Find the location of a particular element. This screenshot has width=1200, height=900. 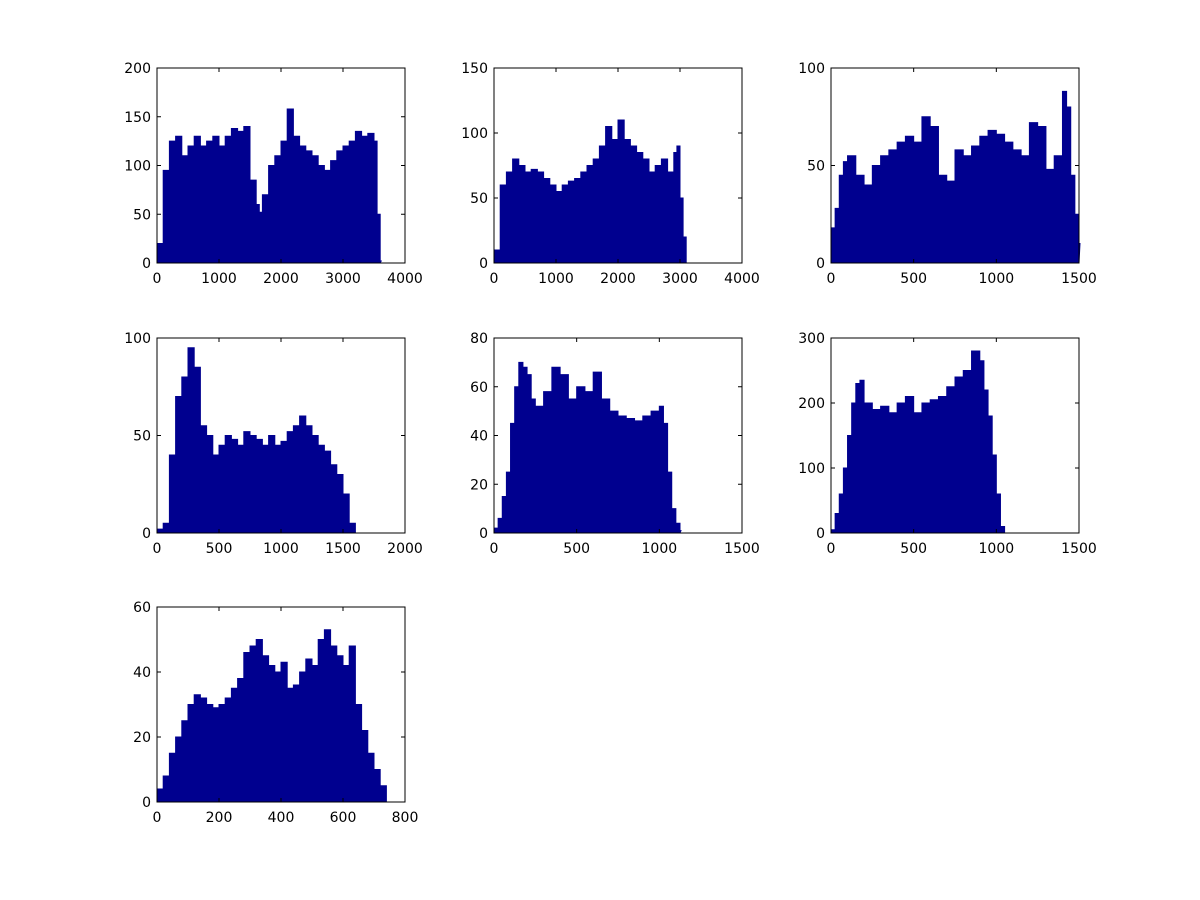

x-tick-label: 200 is located at coordinates (219, 818).